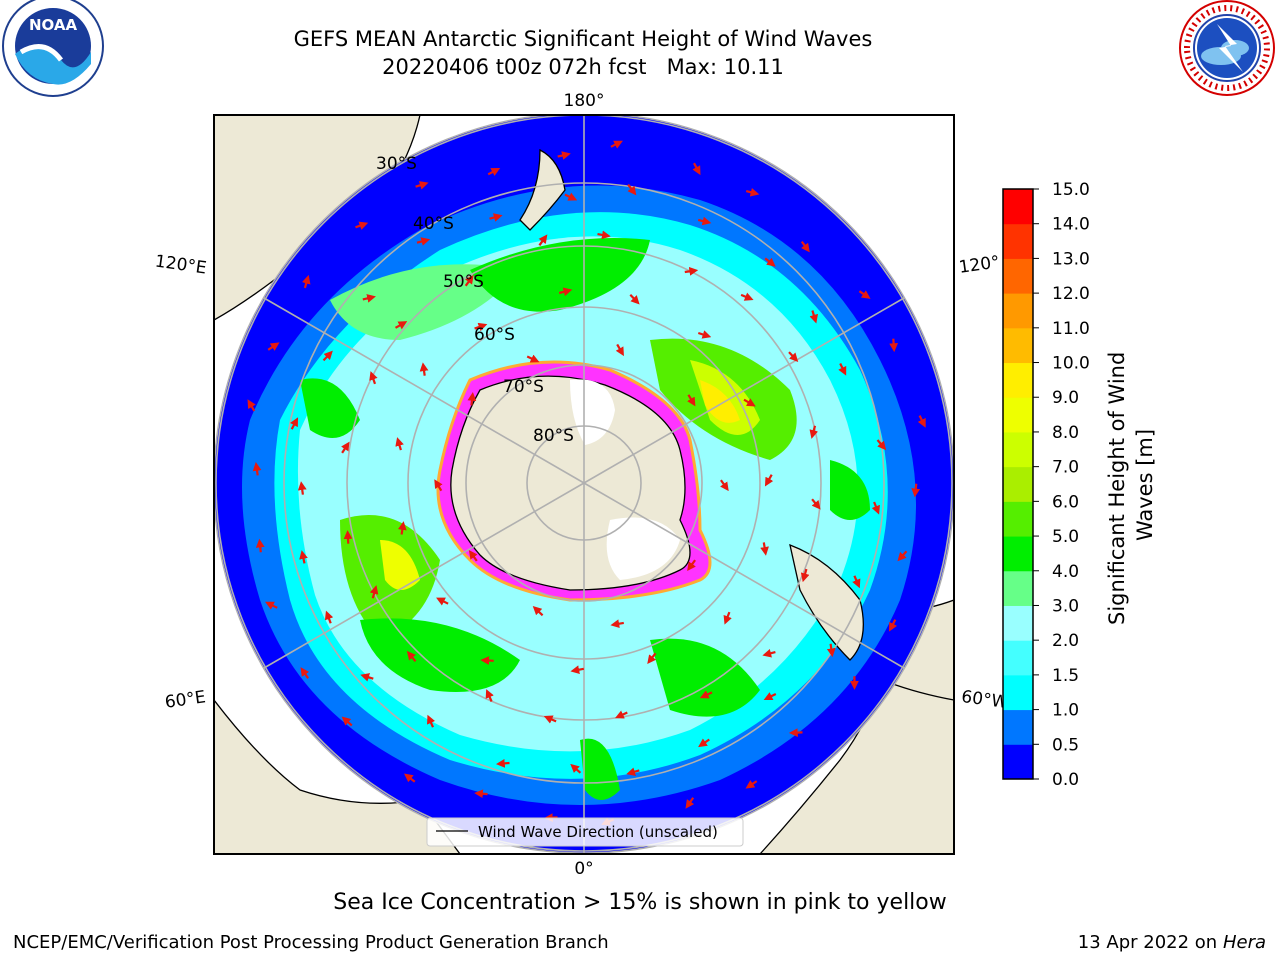 This screenshot has height=960, width=1280. What do you see at coordinates (1065, 780) in the screenshot?
I see `colorbar-tick-label: 0.0` at bounding box center [1065, 780].